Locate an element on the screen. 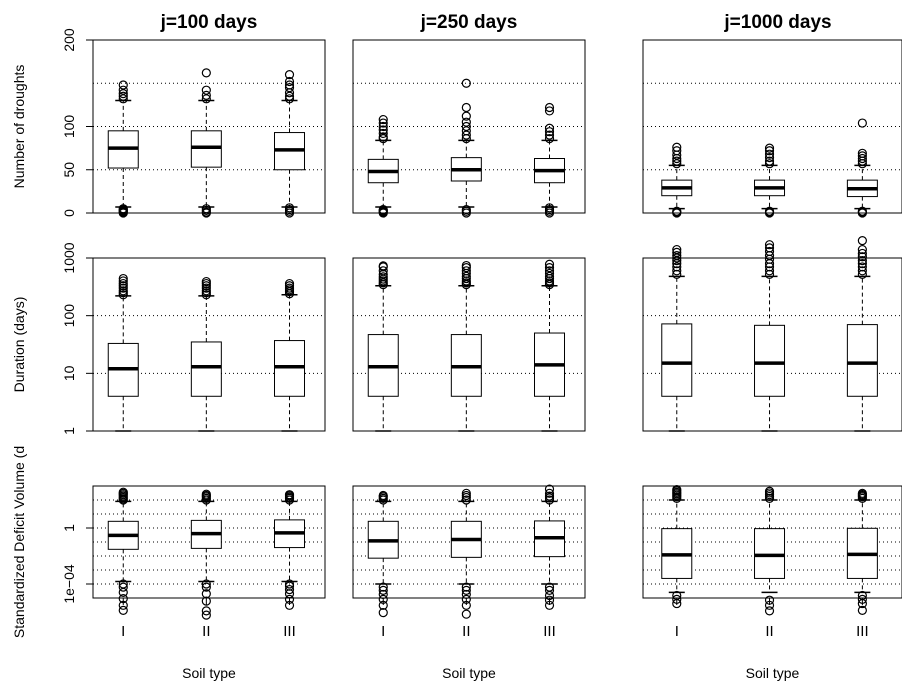  y-tick-label: 0 is located at coordinates (69, 213).